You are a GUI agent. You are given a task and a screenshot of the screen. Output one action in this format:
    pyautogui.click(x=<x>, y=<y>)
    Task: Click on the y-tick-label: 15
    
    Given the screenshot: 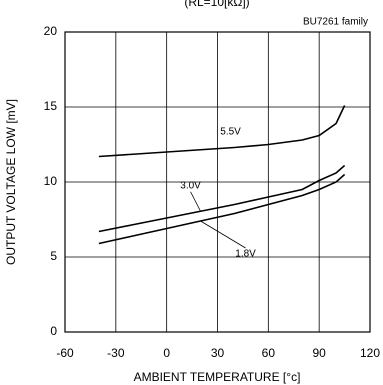 What is the action you would take?
    pyautogui.click(x=51, y=106)
    